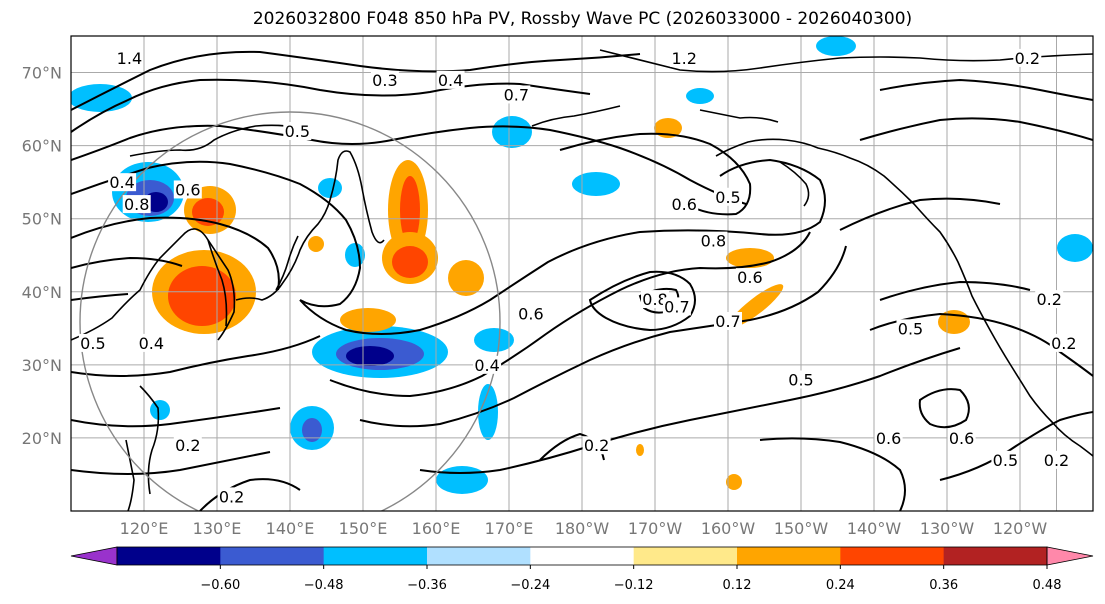  Describe the element at coordinates (436, 528) in the screenshot. I see `longitude-tick-label: 160°E` at that location.